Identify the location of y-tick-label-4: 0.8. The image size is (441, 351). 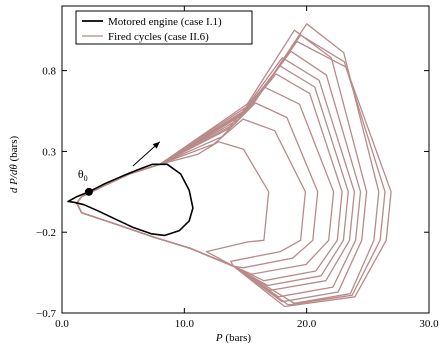
(49, 72).